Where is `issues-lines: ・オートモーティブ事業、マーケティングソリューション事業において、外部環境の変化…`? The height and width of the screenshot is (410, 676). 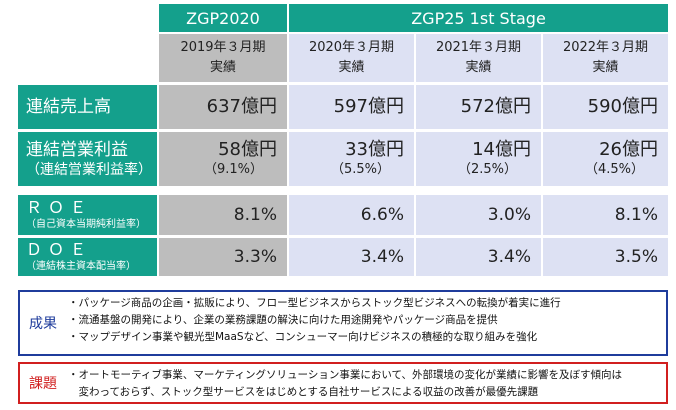
issues-lines: ・オートモーティブ事業、マーケティングソリューション事業において、外部環境の変化… is located at coordinates (367, 384).